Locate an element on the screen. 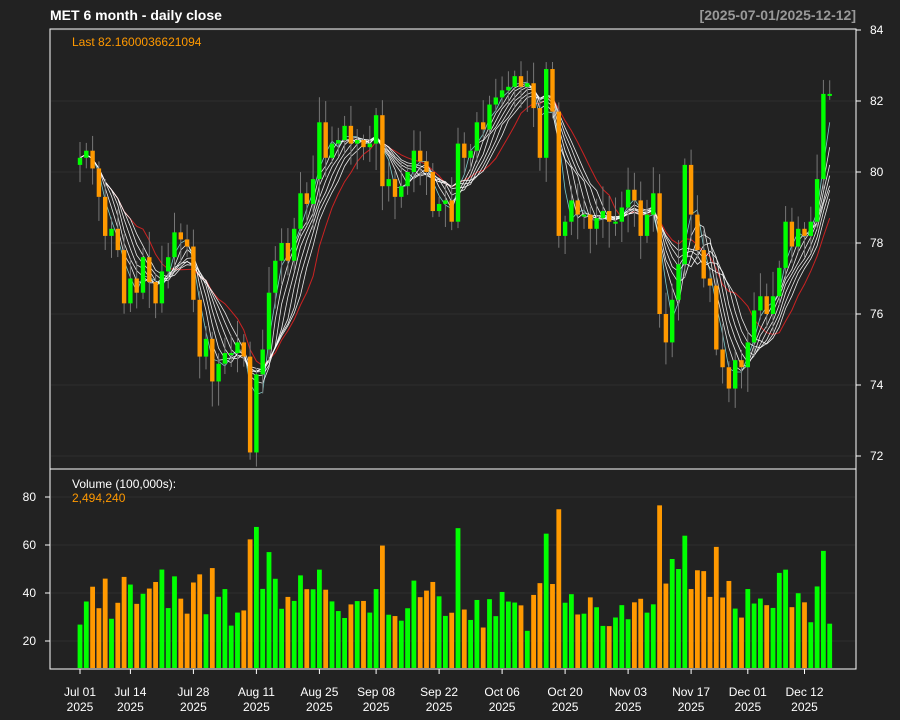 The height and width of the screenshot is (720, 900). date-tick-label: Jul 14 is located at coordinates (130, 692).